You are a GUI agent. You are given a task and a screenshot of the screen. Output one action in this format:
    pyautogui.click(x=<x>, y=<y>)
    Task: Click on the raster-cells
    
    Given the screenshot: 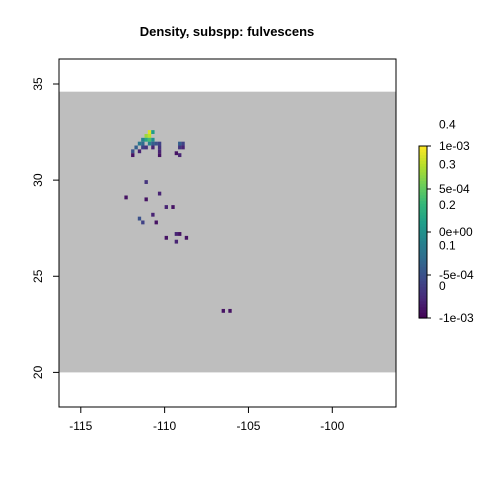 What is the action you would take?
    pyautogui.click(x=178, y=221)
    